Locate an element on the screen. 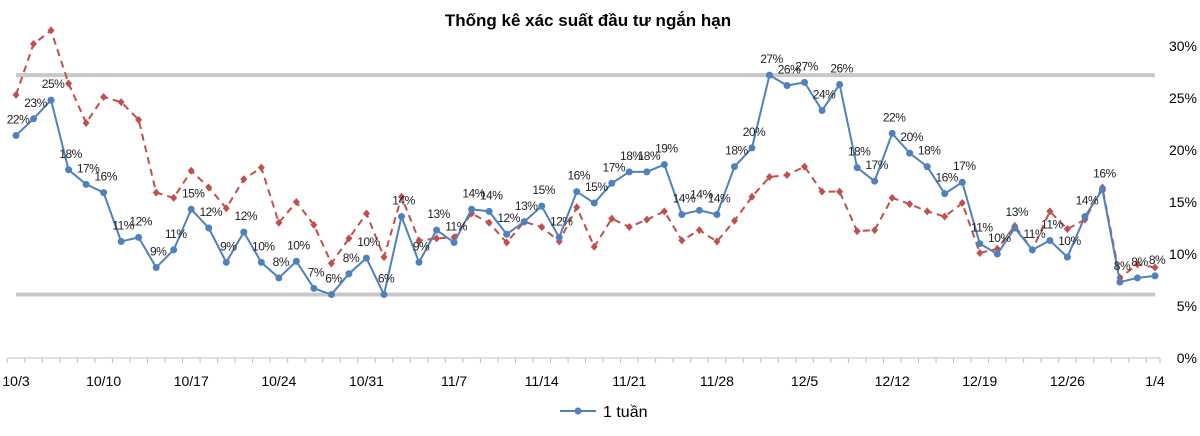 This screenshot has width=1200, height=436. y-tick-label: 20% is located at coordinates (1183, 150).